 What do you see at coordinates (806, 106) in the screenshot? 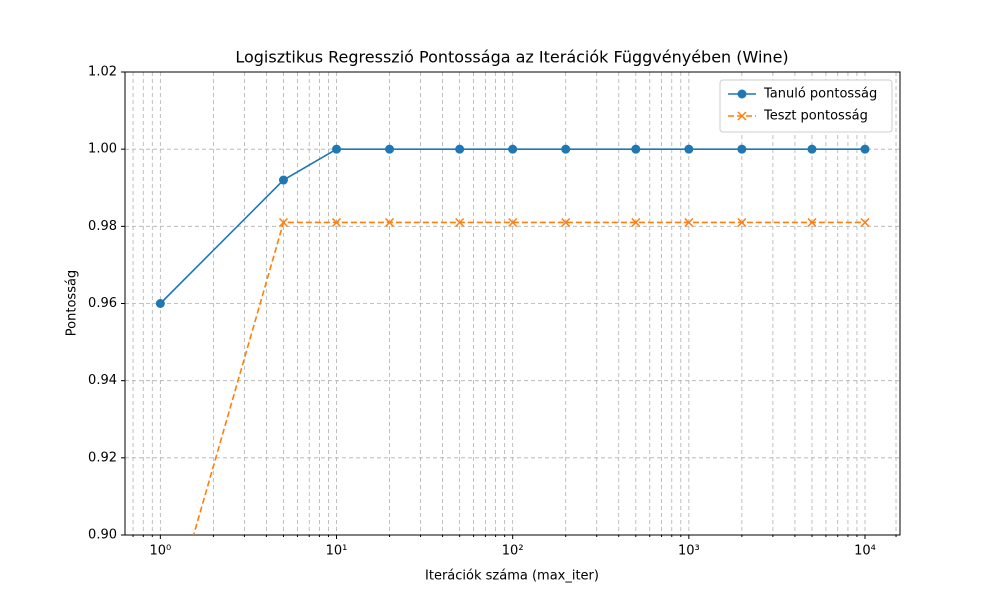
I see `legend-box` at bounding box center [806, 106].